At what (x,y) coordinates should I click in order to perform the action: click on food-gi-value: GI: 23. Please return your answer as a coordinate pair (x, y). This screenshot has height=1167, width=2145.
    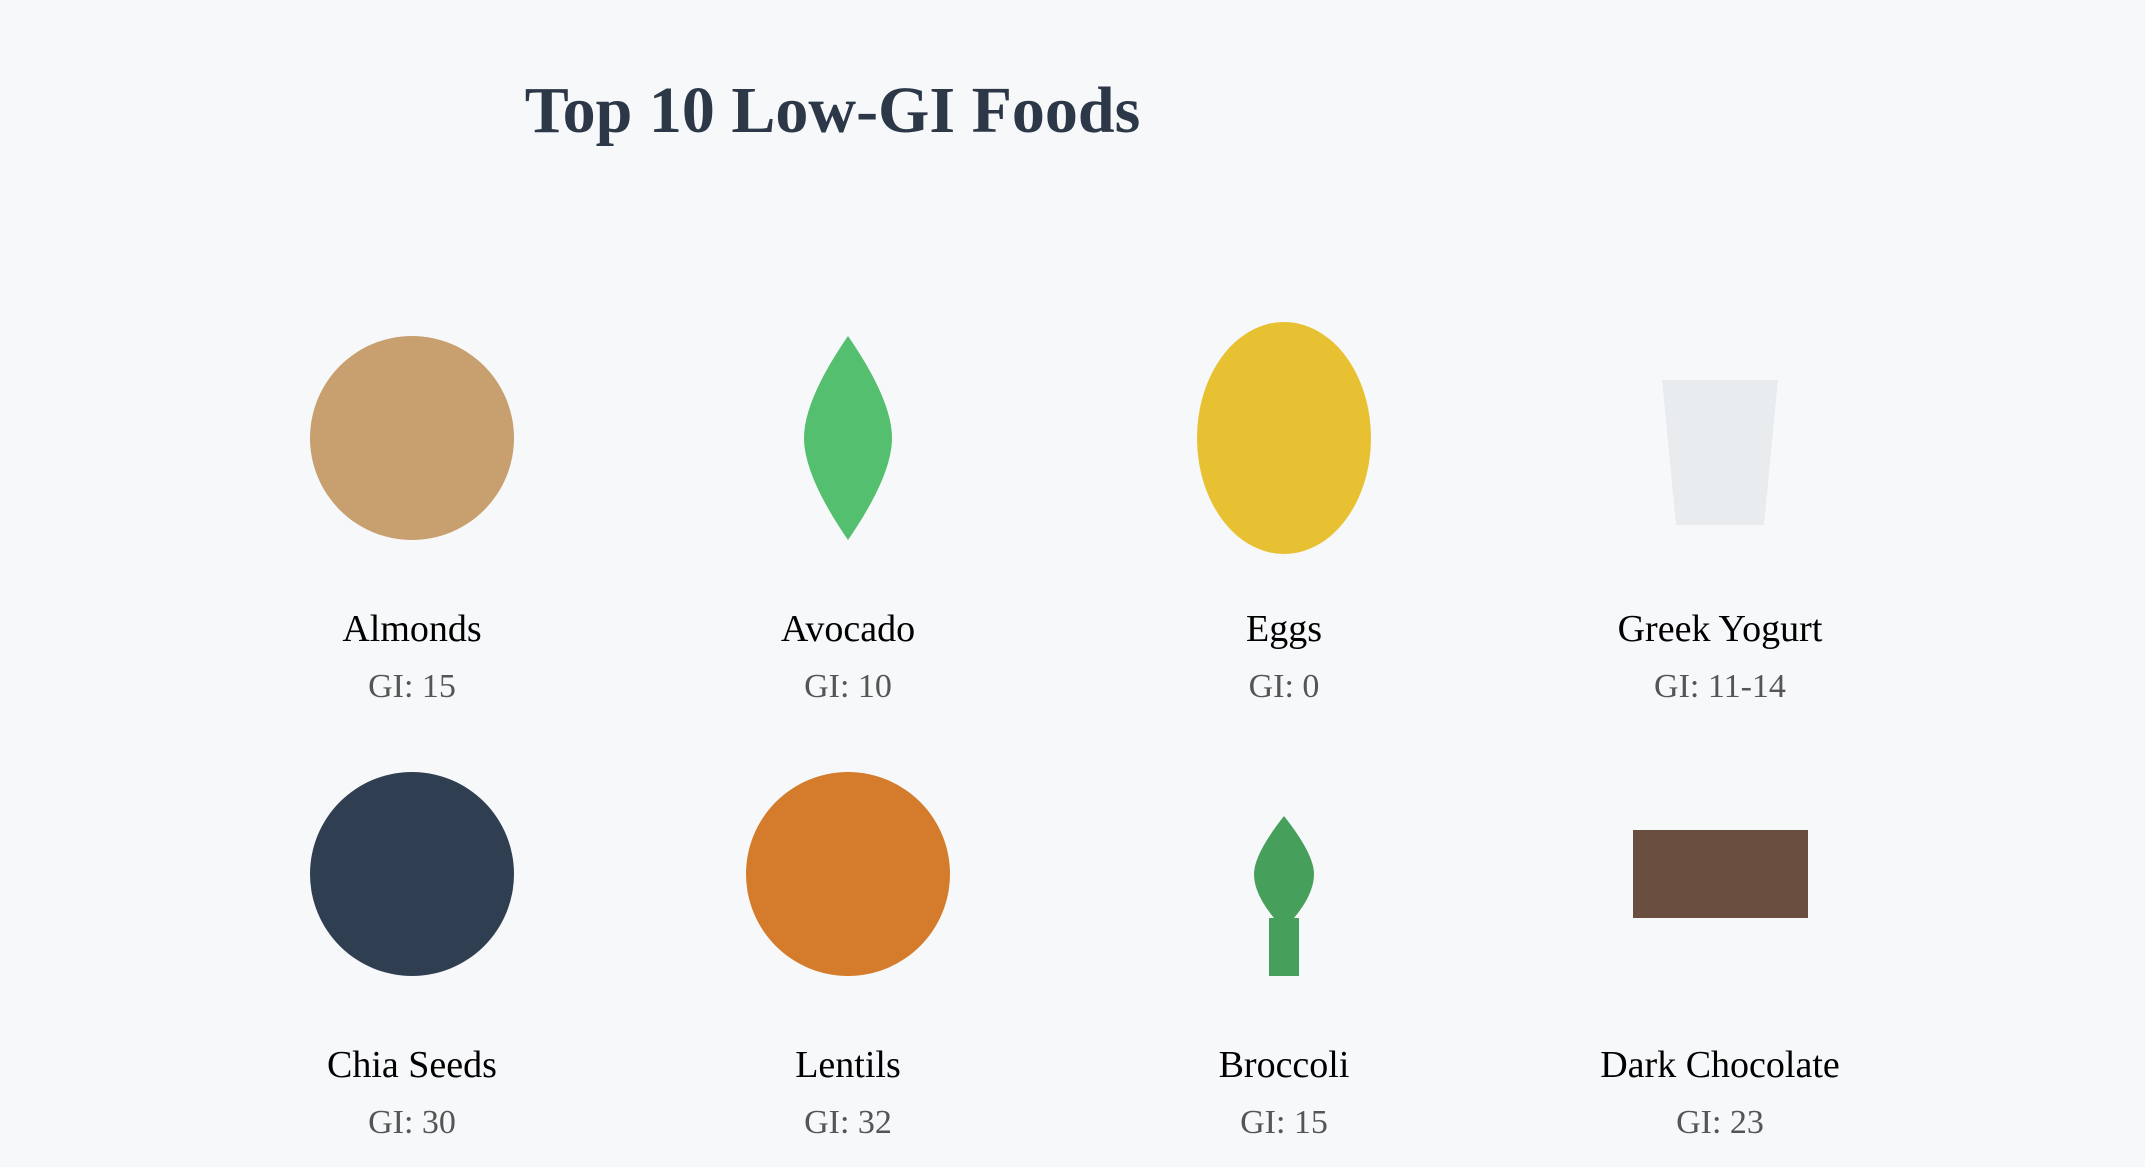
    Looking at the image, I should click on (1720, 1122).